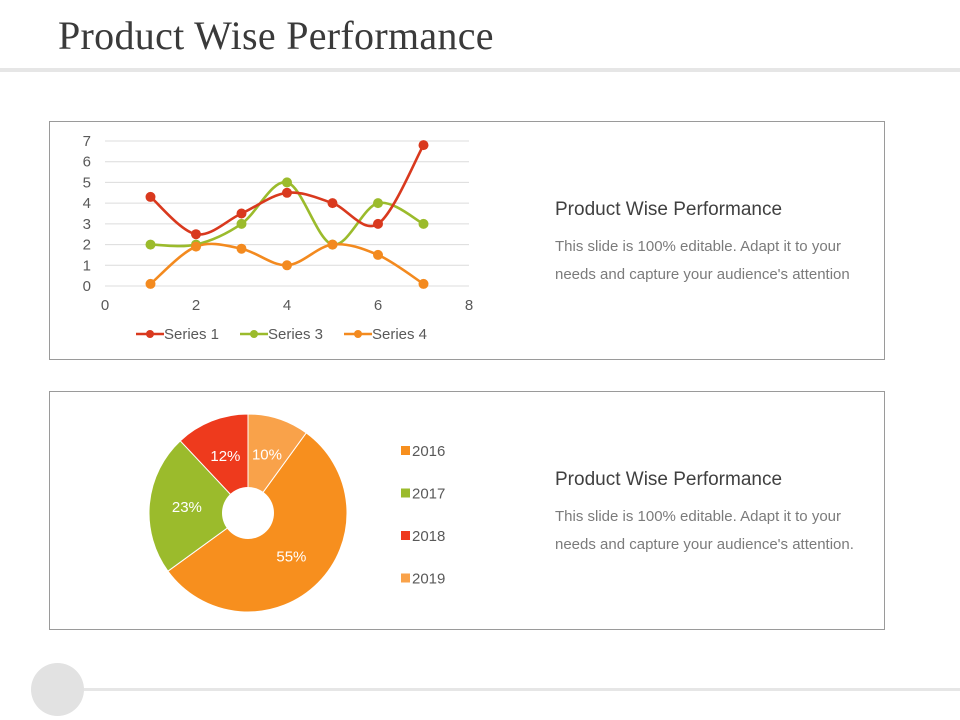  What do you see at coordinates (87, 265) in the screenshot?
I see `y-tick-label: 1` at bounding box center [87, 265].